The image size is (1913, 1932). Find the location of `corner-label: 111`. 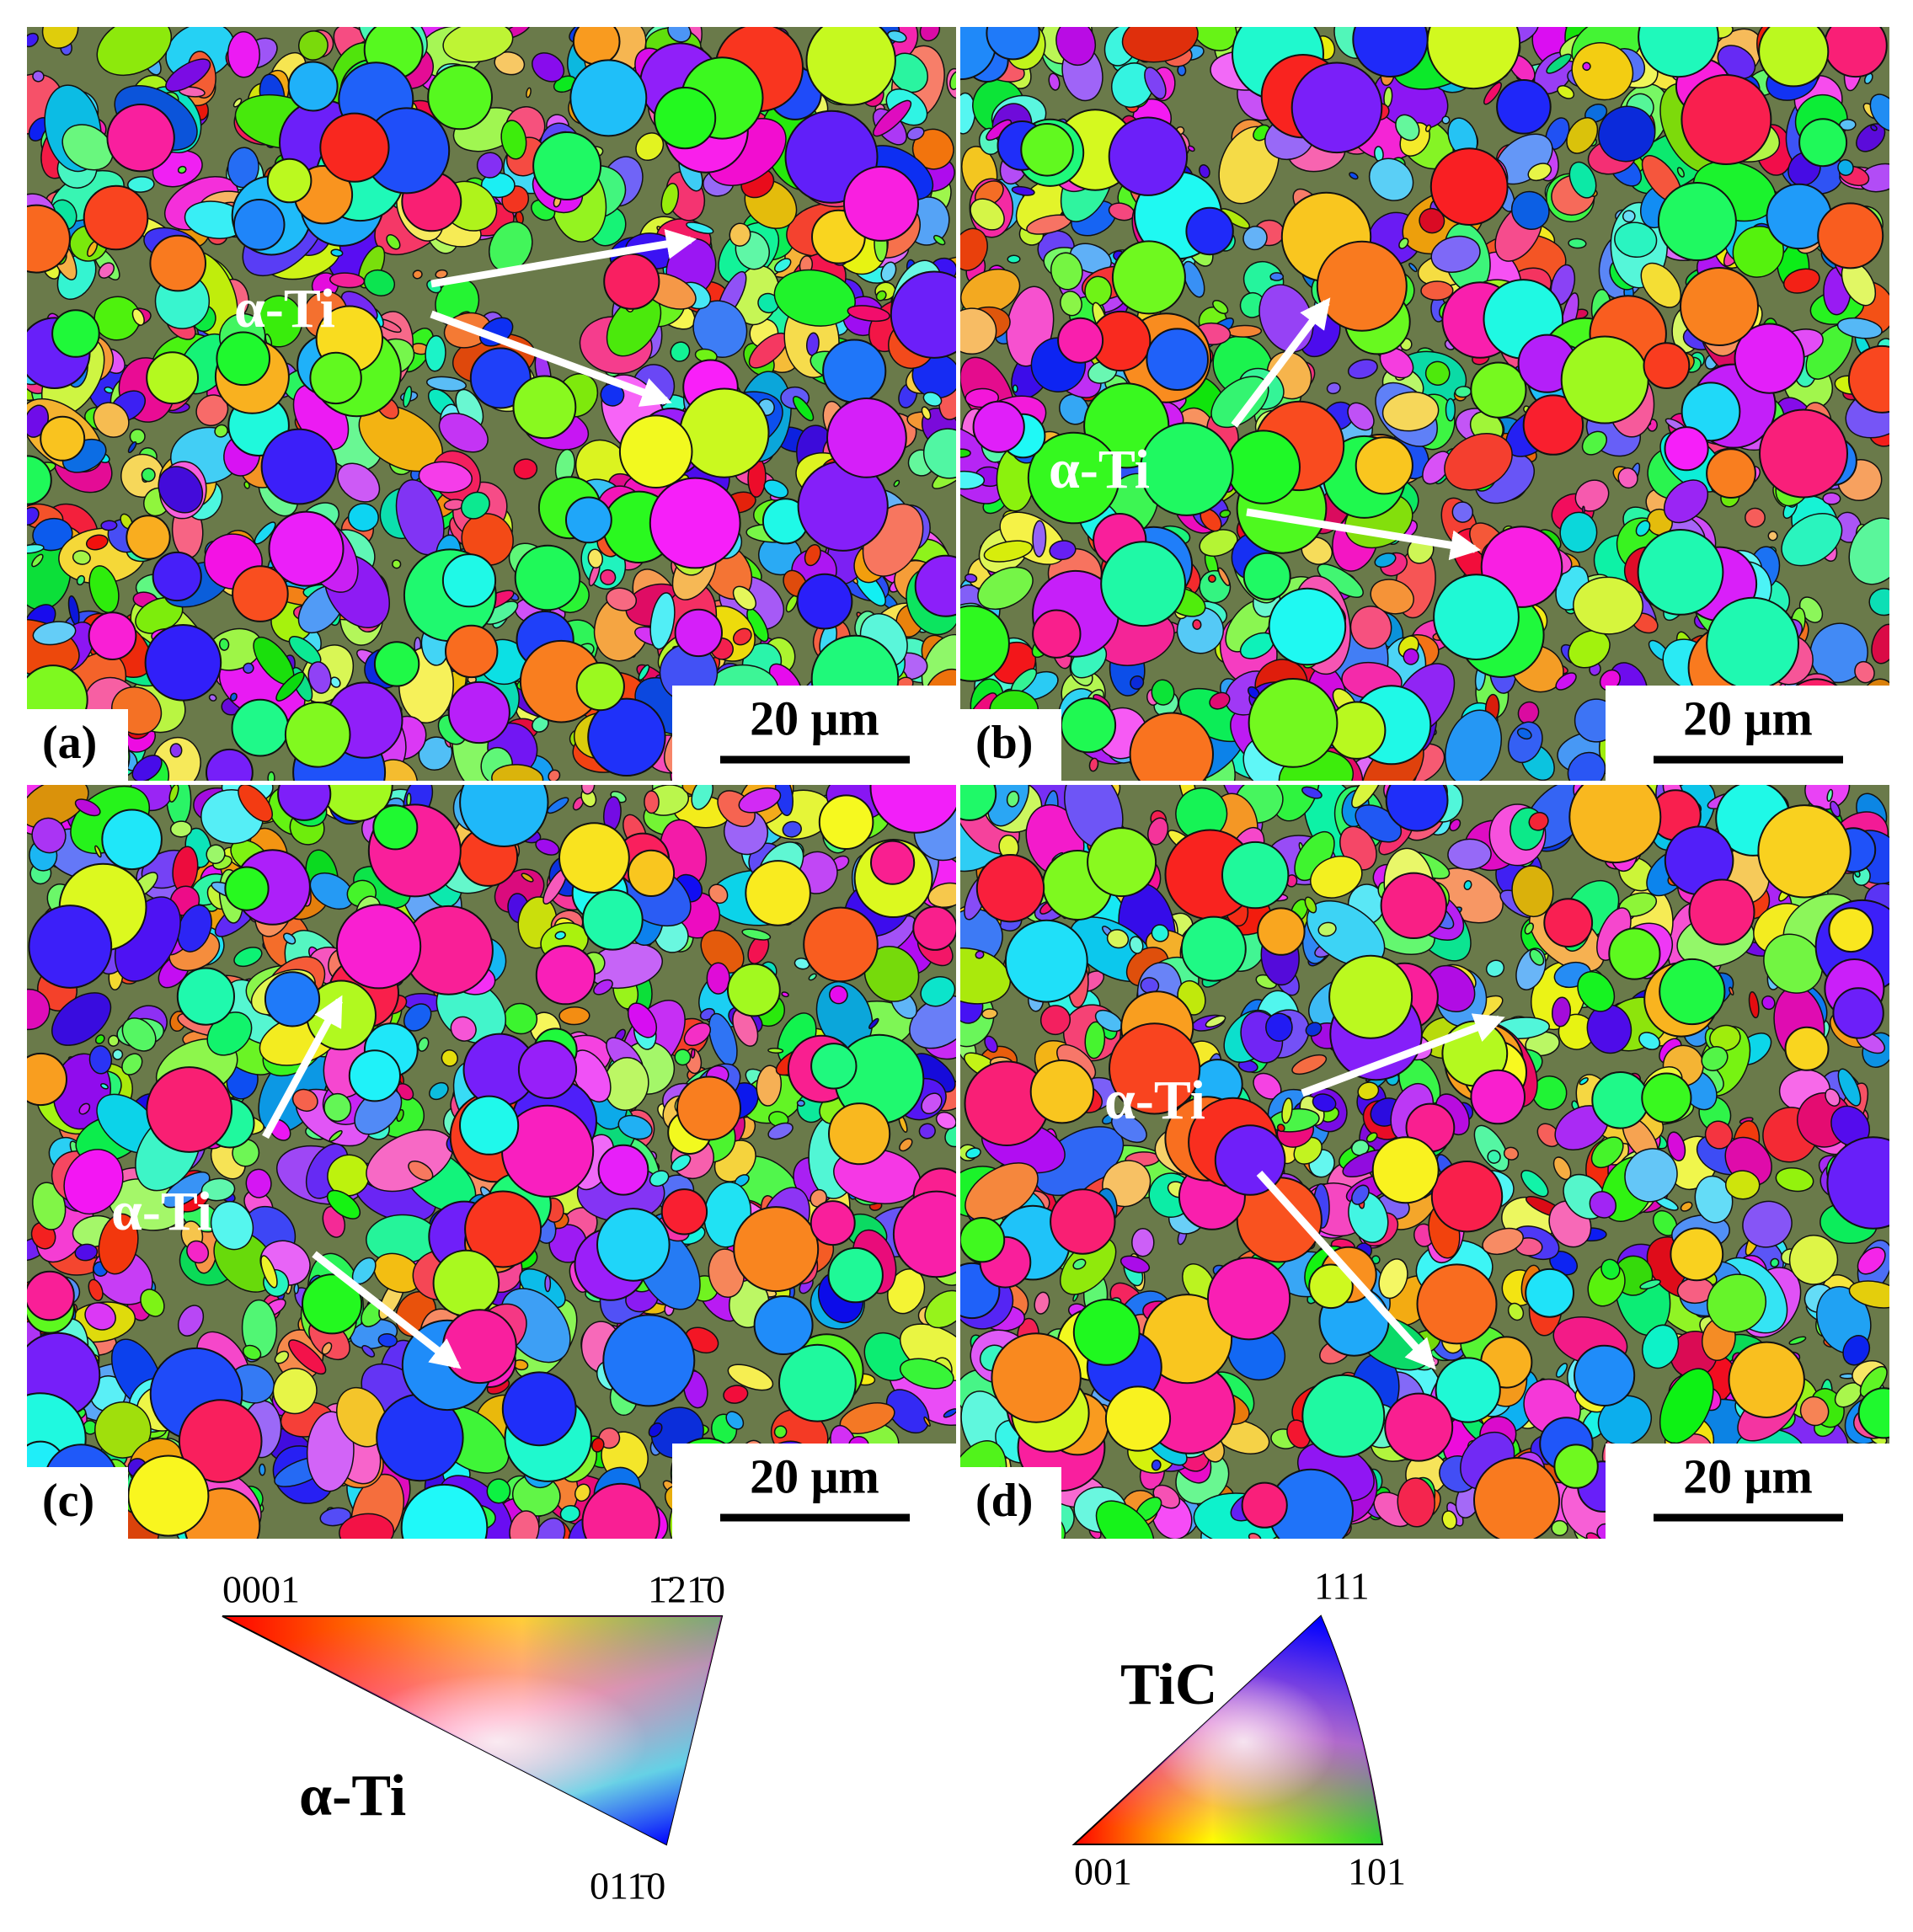

corner-label: 111 is located at coordinates (1342, 1586).